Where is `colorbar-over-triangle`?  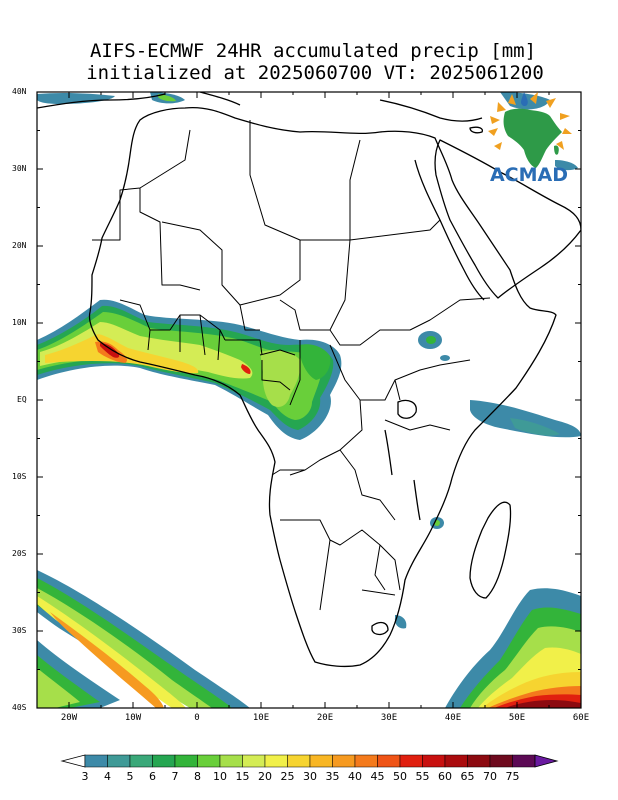
colorbar-over-triangle is located at coordinates (546, 761).